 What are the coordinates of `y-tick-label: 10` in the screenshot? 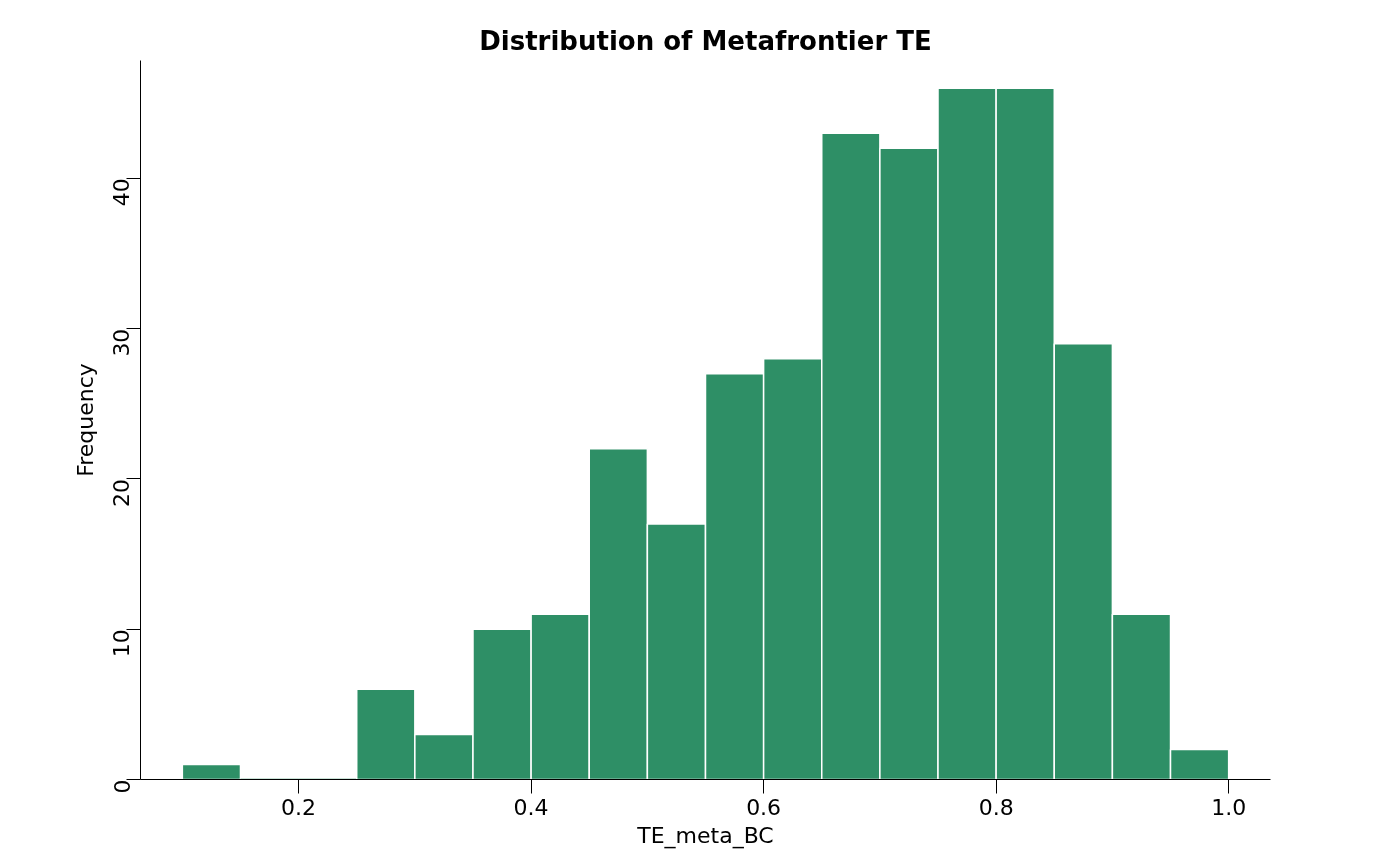 It's located at (122, 643).